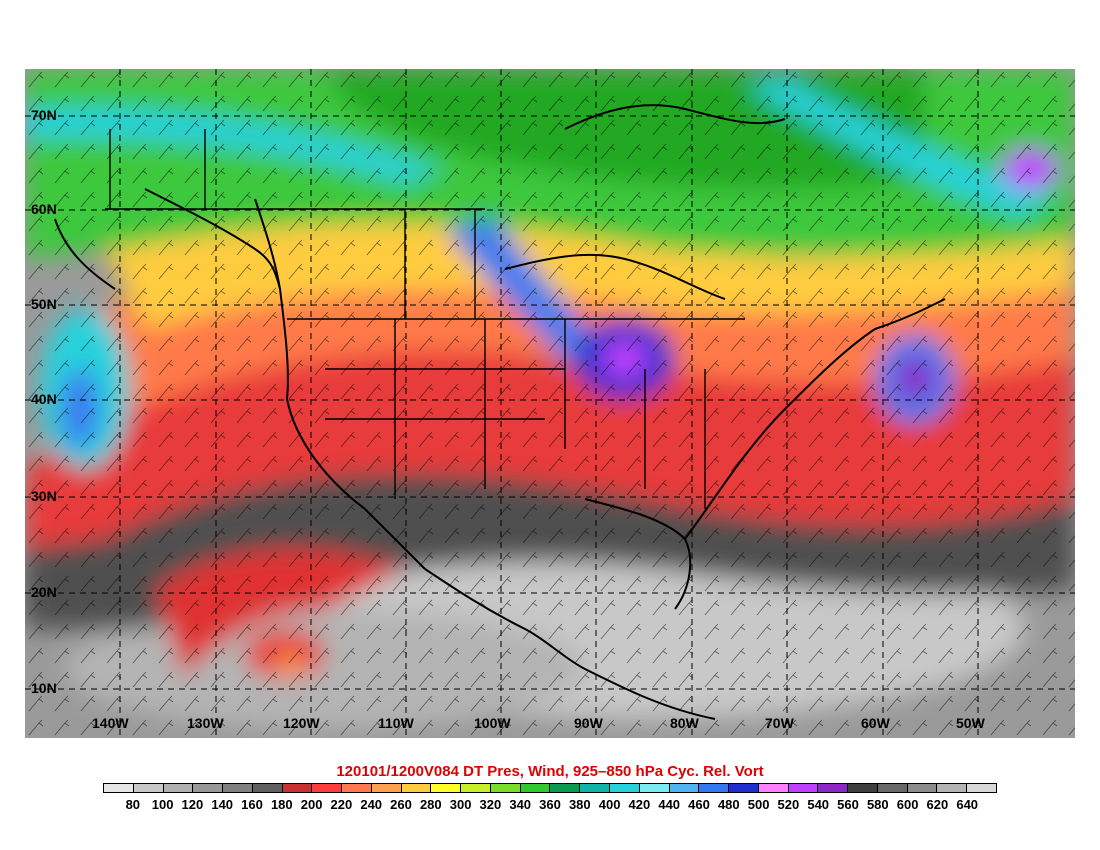  Describe the element at coordinates (937, 804) in the screenshot. I see `colorbar-label: 620` at that location.